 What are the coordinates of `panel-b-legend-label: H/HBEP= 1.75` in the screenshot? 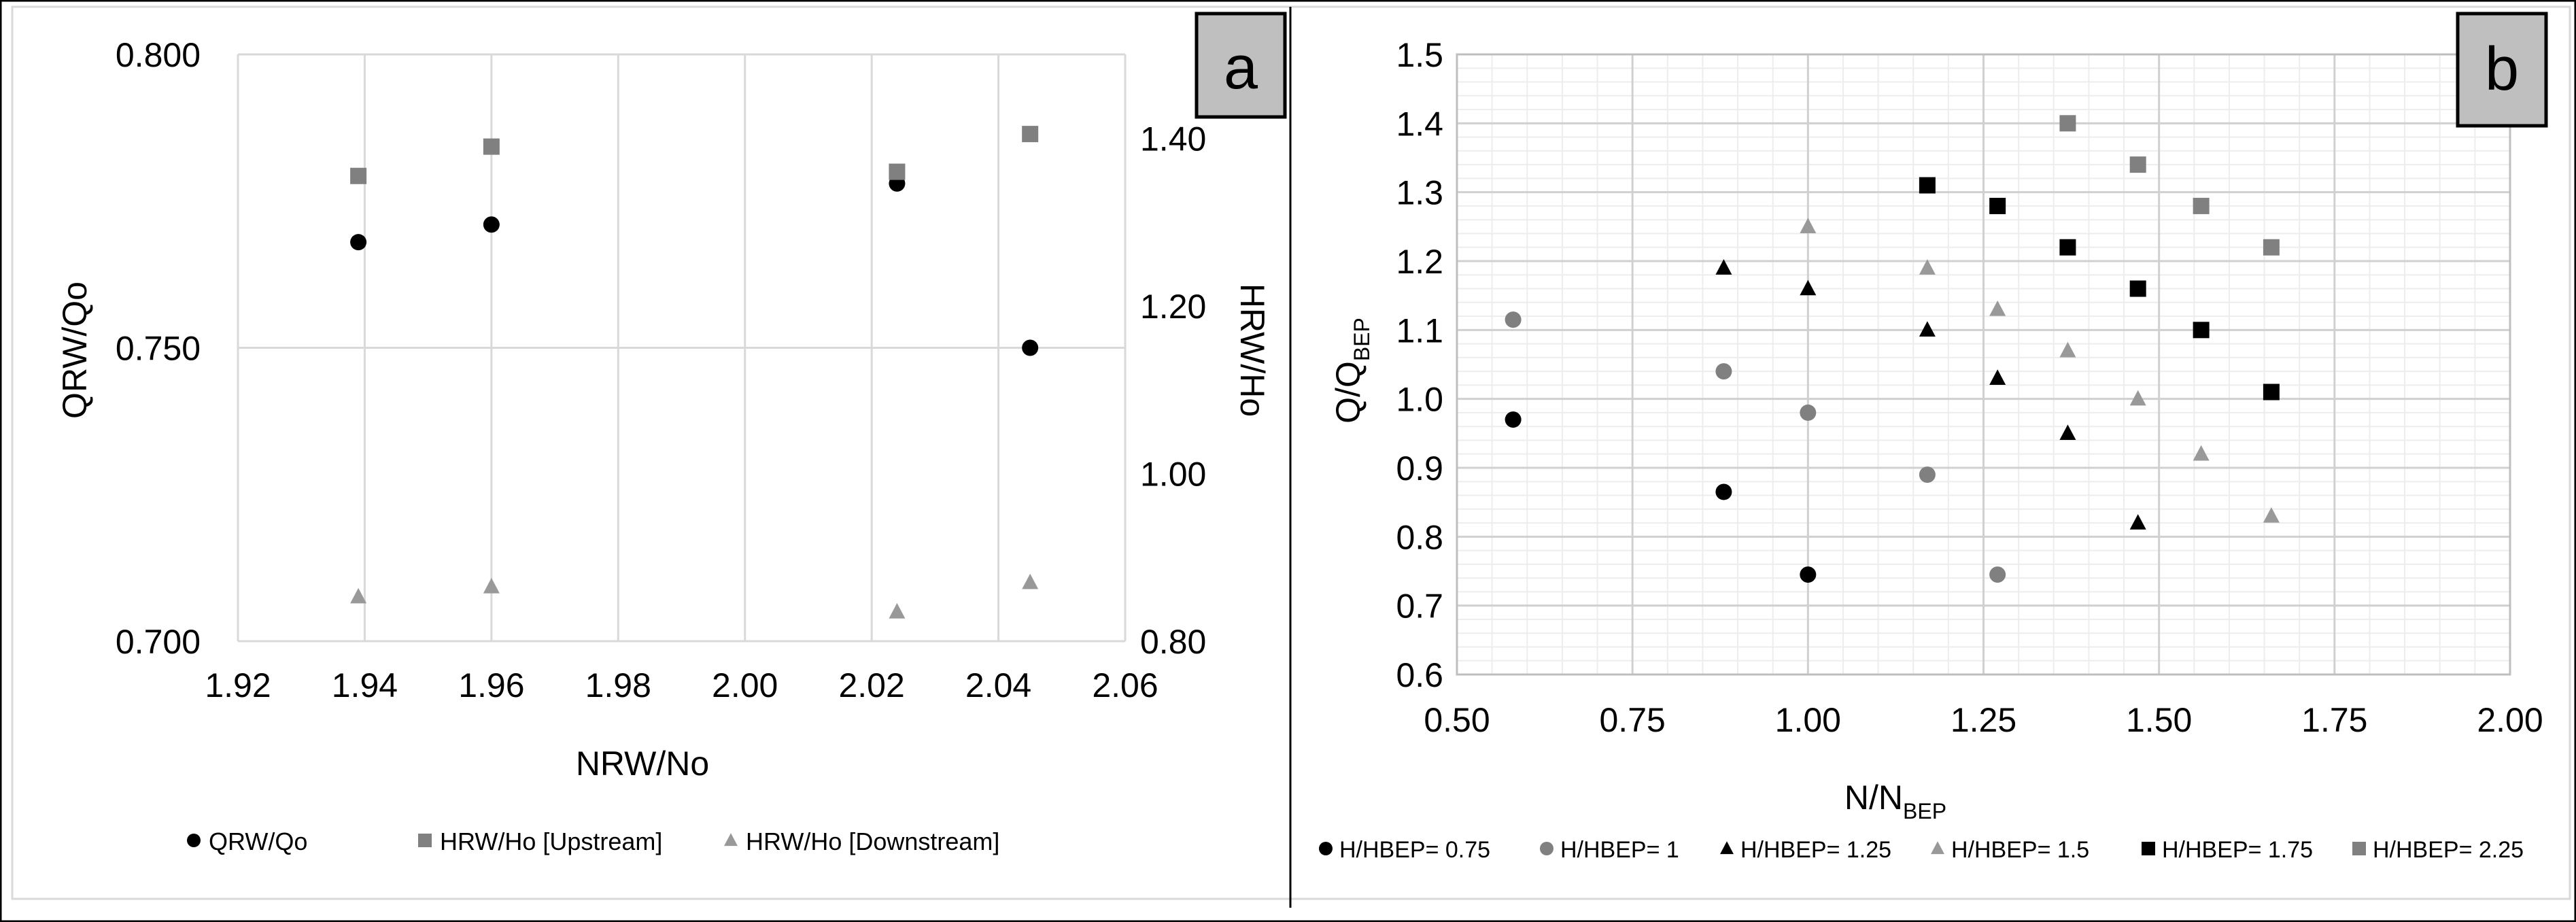 It's located at (2237, 850).